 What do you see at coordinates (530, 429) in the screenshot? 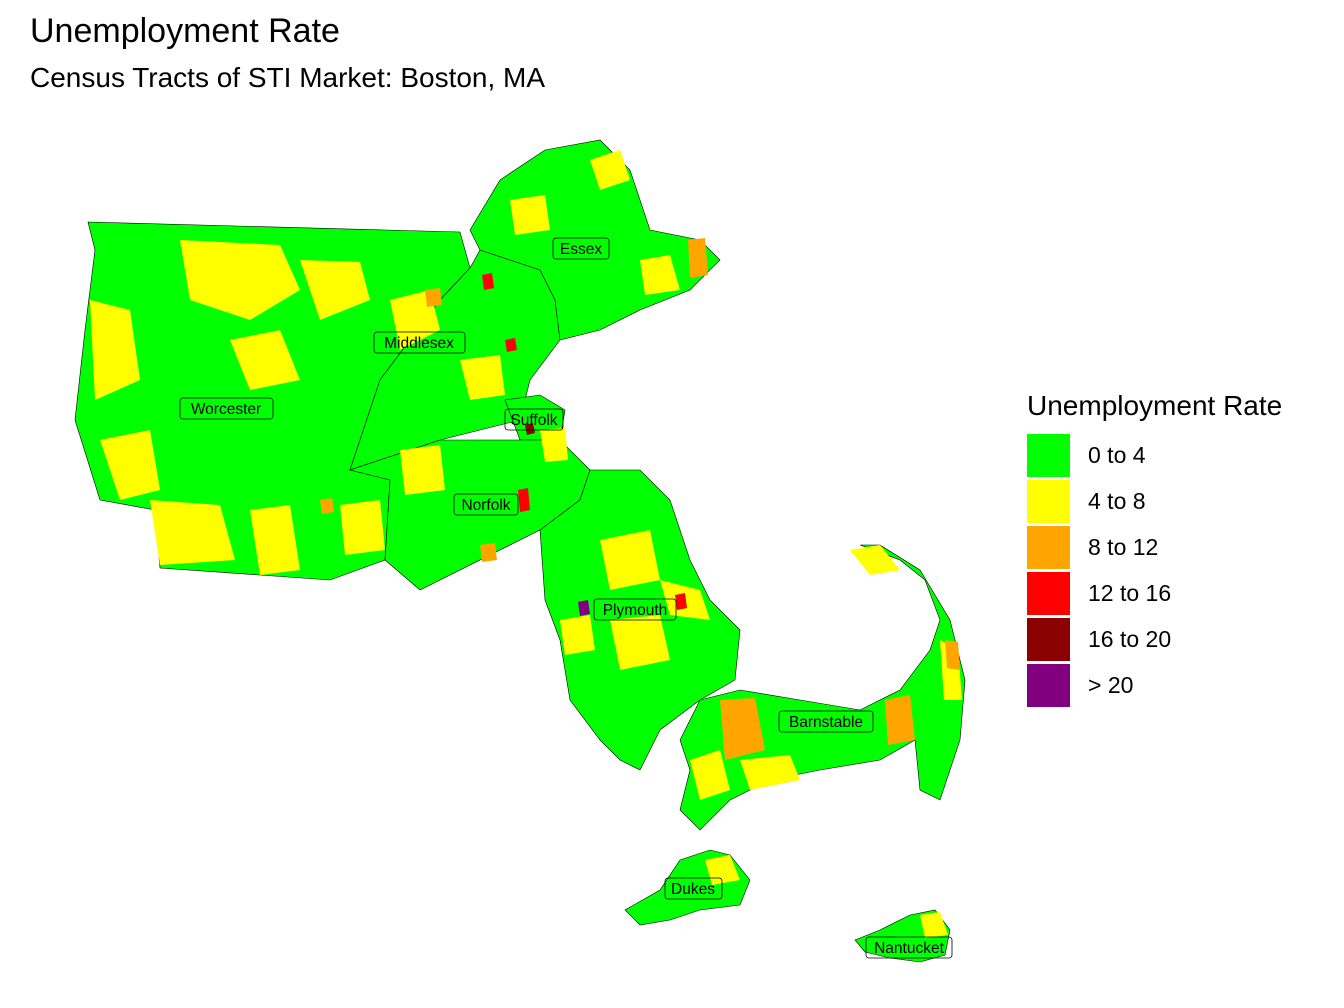
I see `rate-16-to-20-patches` at bounding box center [530, 429].